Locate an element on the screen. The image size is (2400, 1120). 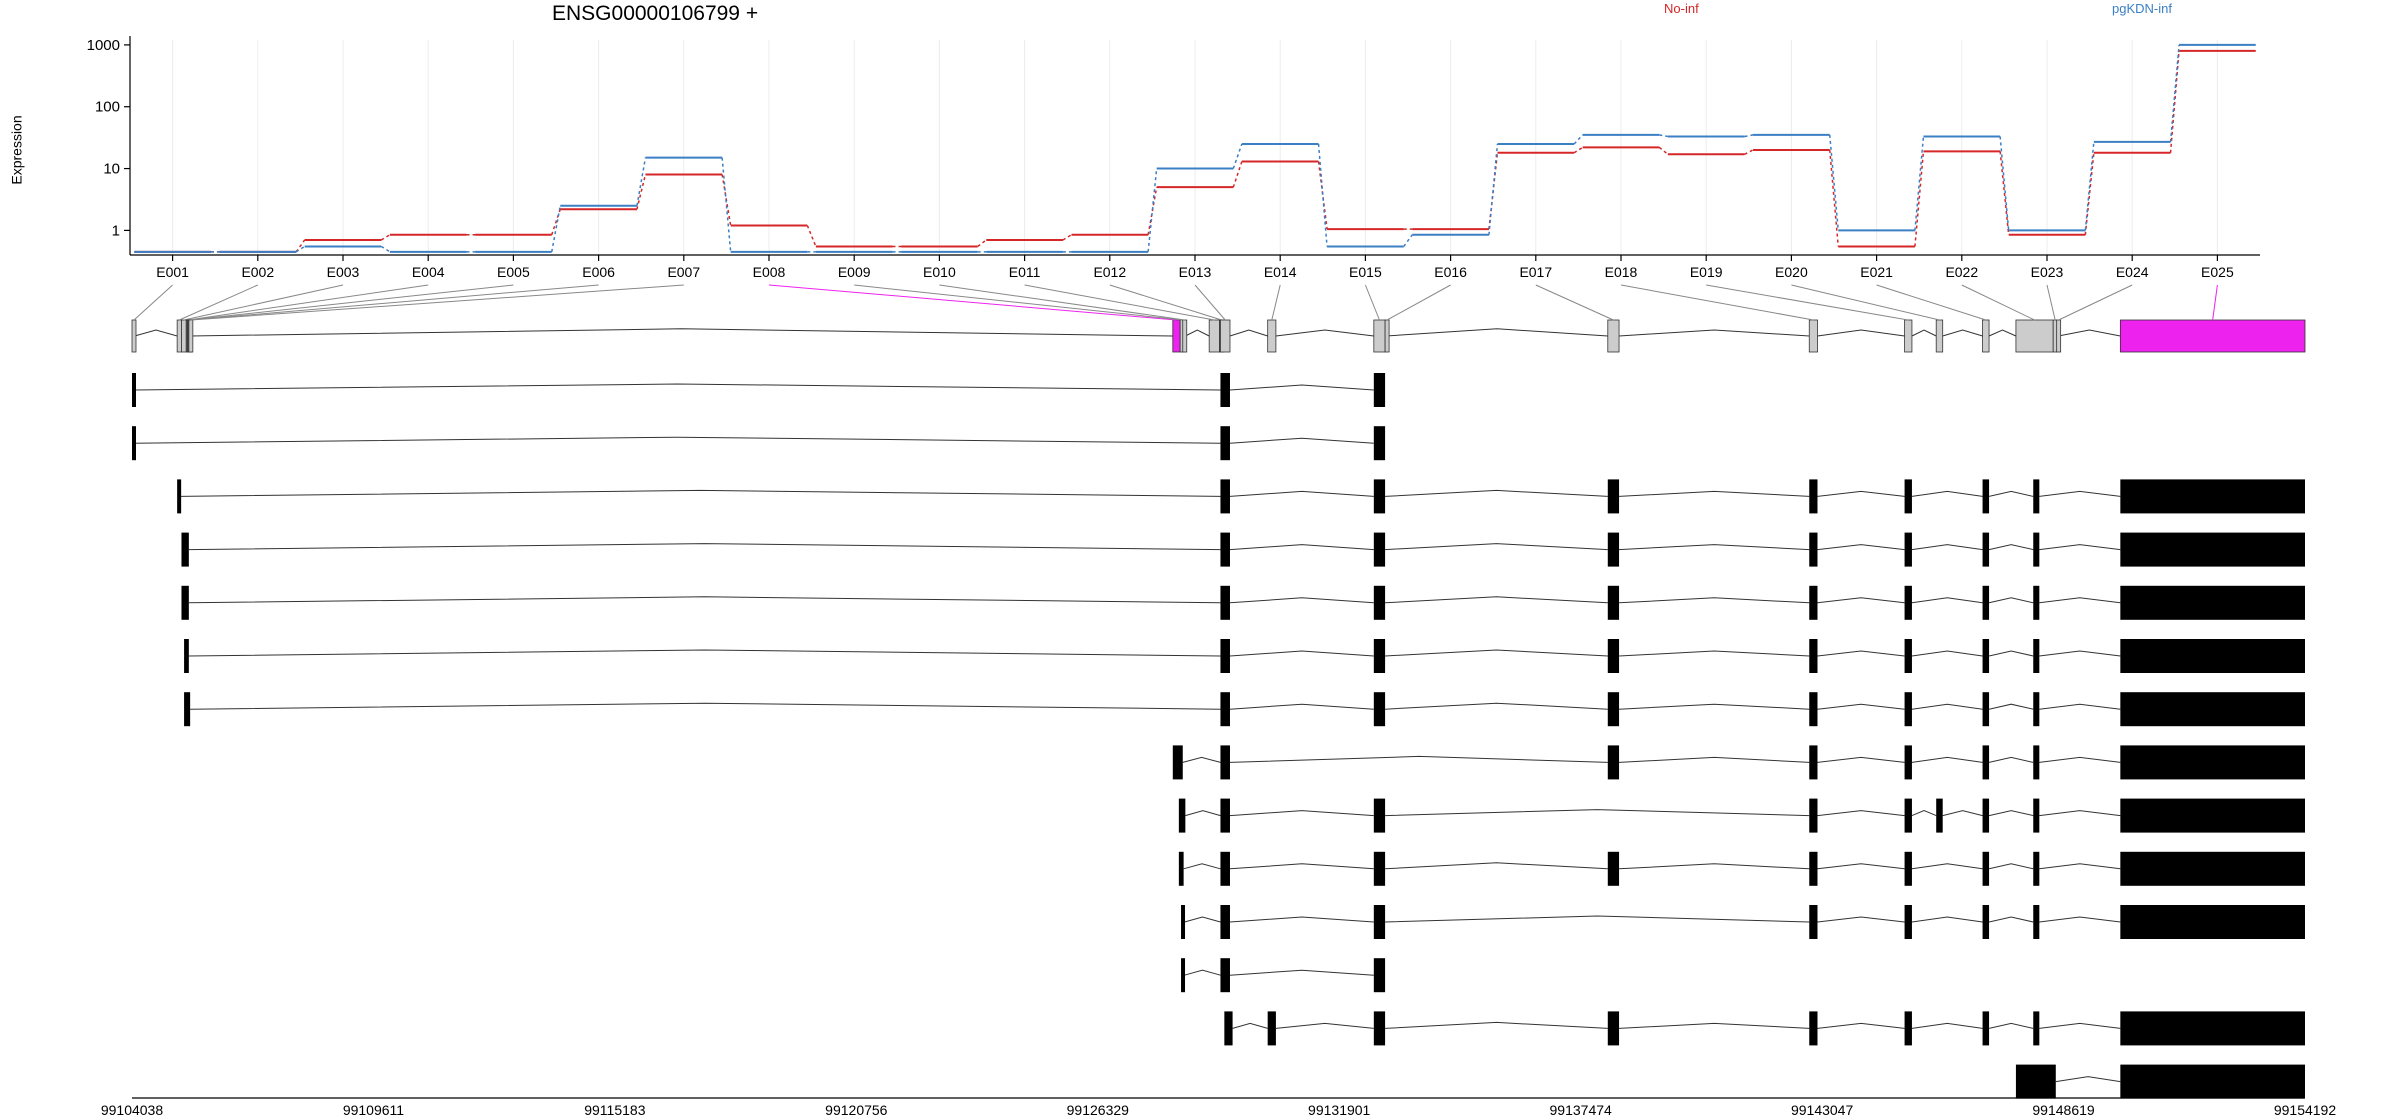
x-tick-label: E003 is located at coordinates (343, 272).